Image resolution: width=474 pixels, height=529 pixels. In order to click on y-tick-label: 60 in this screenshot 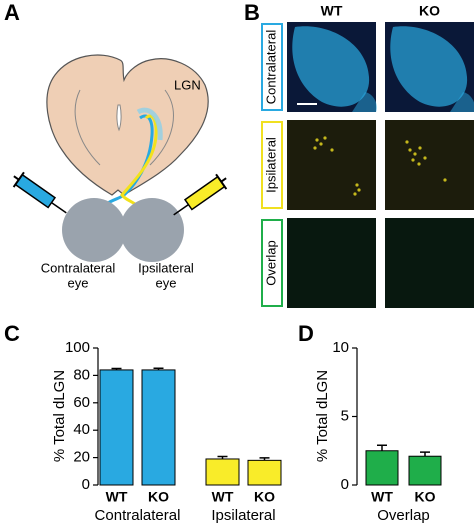, I will do `click(81, 402)`.